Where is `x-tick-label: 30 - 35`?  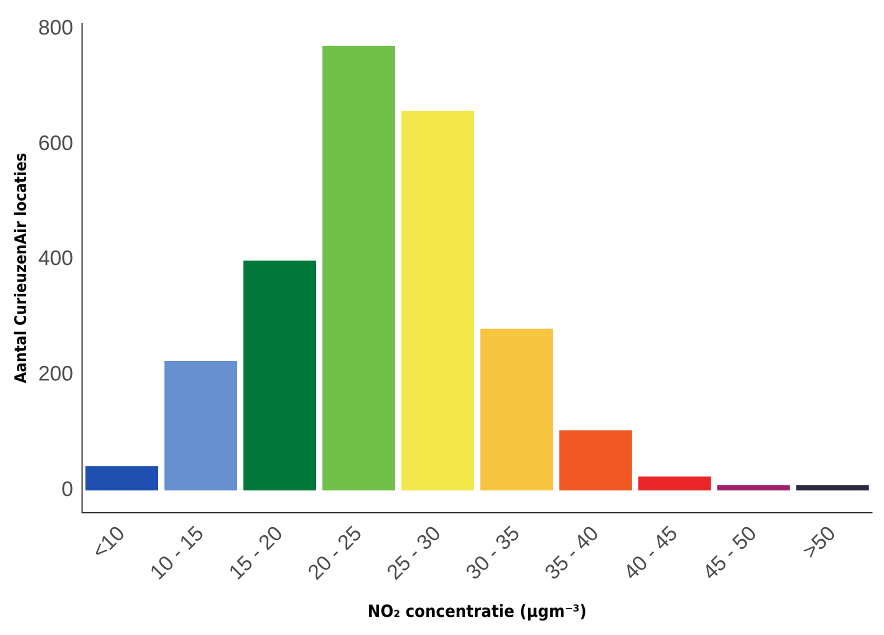
x-tick-label: 30 - 35 is located at coordinates (493, 553).